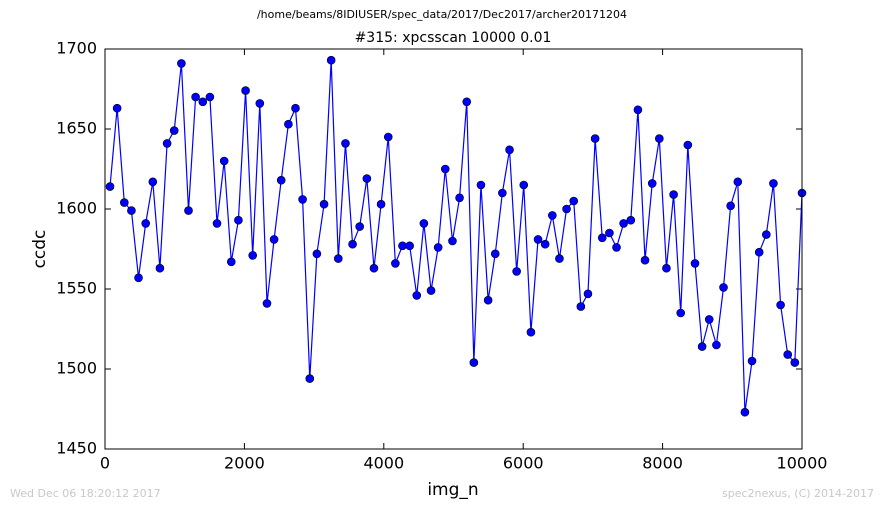  Describe the element at coordinates (40, 249) in the screenshot. I see `y-axis-label: ccdc` at that location.